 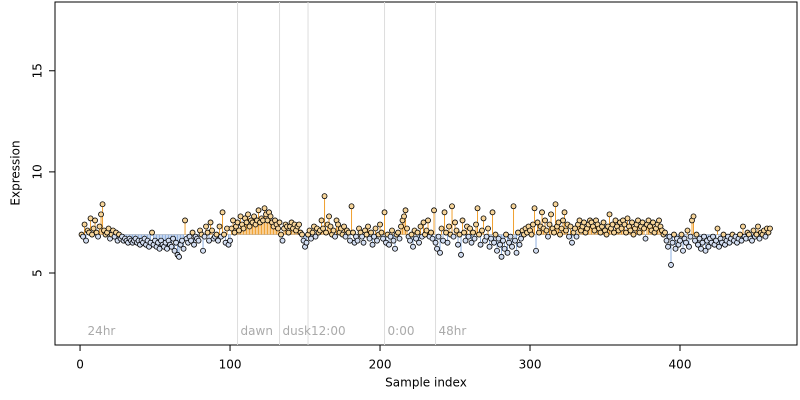 I want to click on annotation: 0:00, so click(x=401, y=331).